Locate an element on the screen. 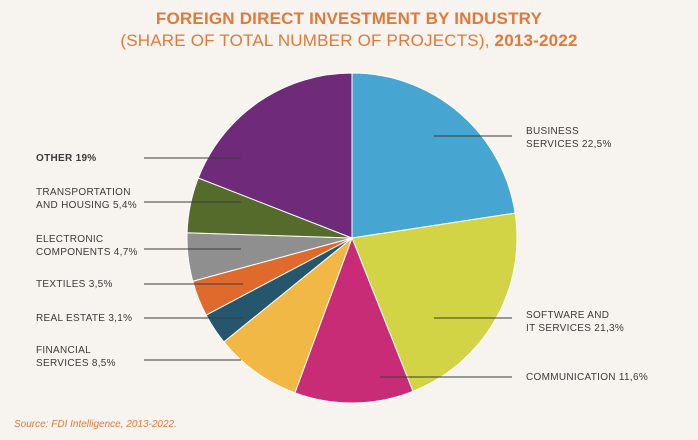 This screenshot has width=698, height=440. title-subtitle: (SHARE OF TOTAL NUMBER OF PROJECTS), is located at coordinates (307, 40).